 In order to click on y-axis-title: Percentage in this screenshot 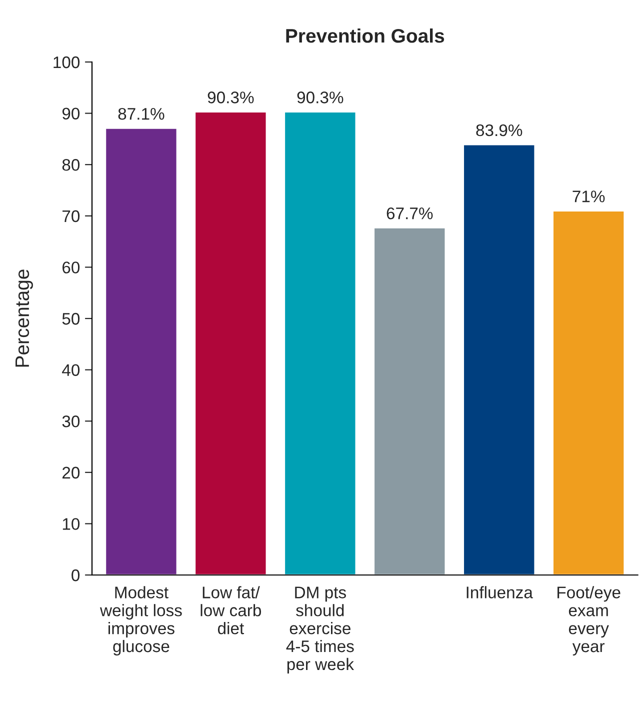, I will do `click(24, 318)`.